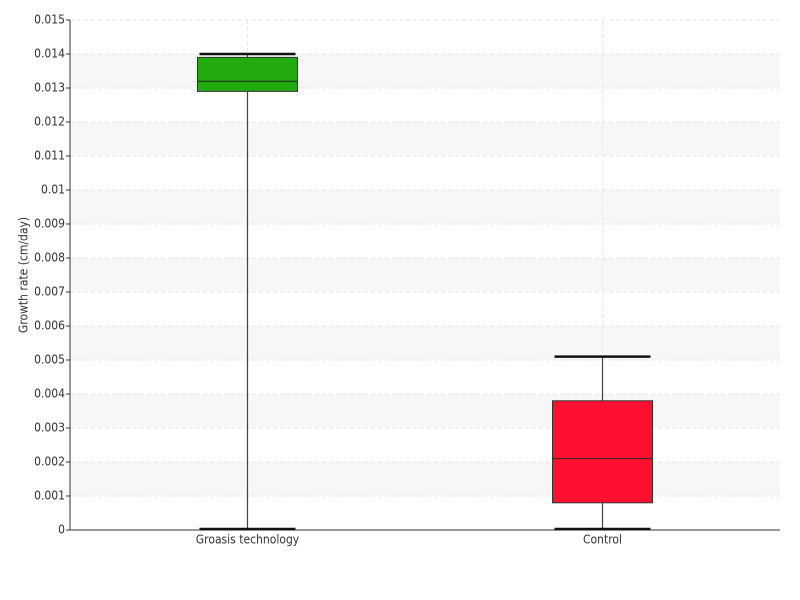 The image size is (800, 600). I want to click on y-tick-label: 0.004, so click(49, 394).